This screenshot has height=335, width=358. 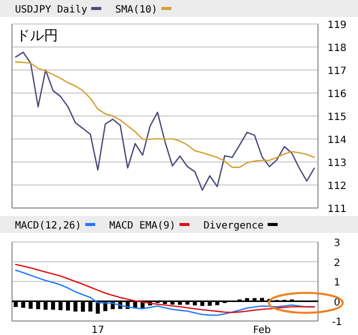 What do you see at coordinates (337, 186) in the screenshot?
I see `y-tick-label: 112` at bounding box center [337, 186].